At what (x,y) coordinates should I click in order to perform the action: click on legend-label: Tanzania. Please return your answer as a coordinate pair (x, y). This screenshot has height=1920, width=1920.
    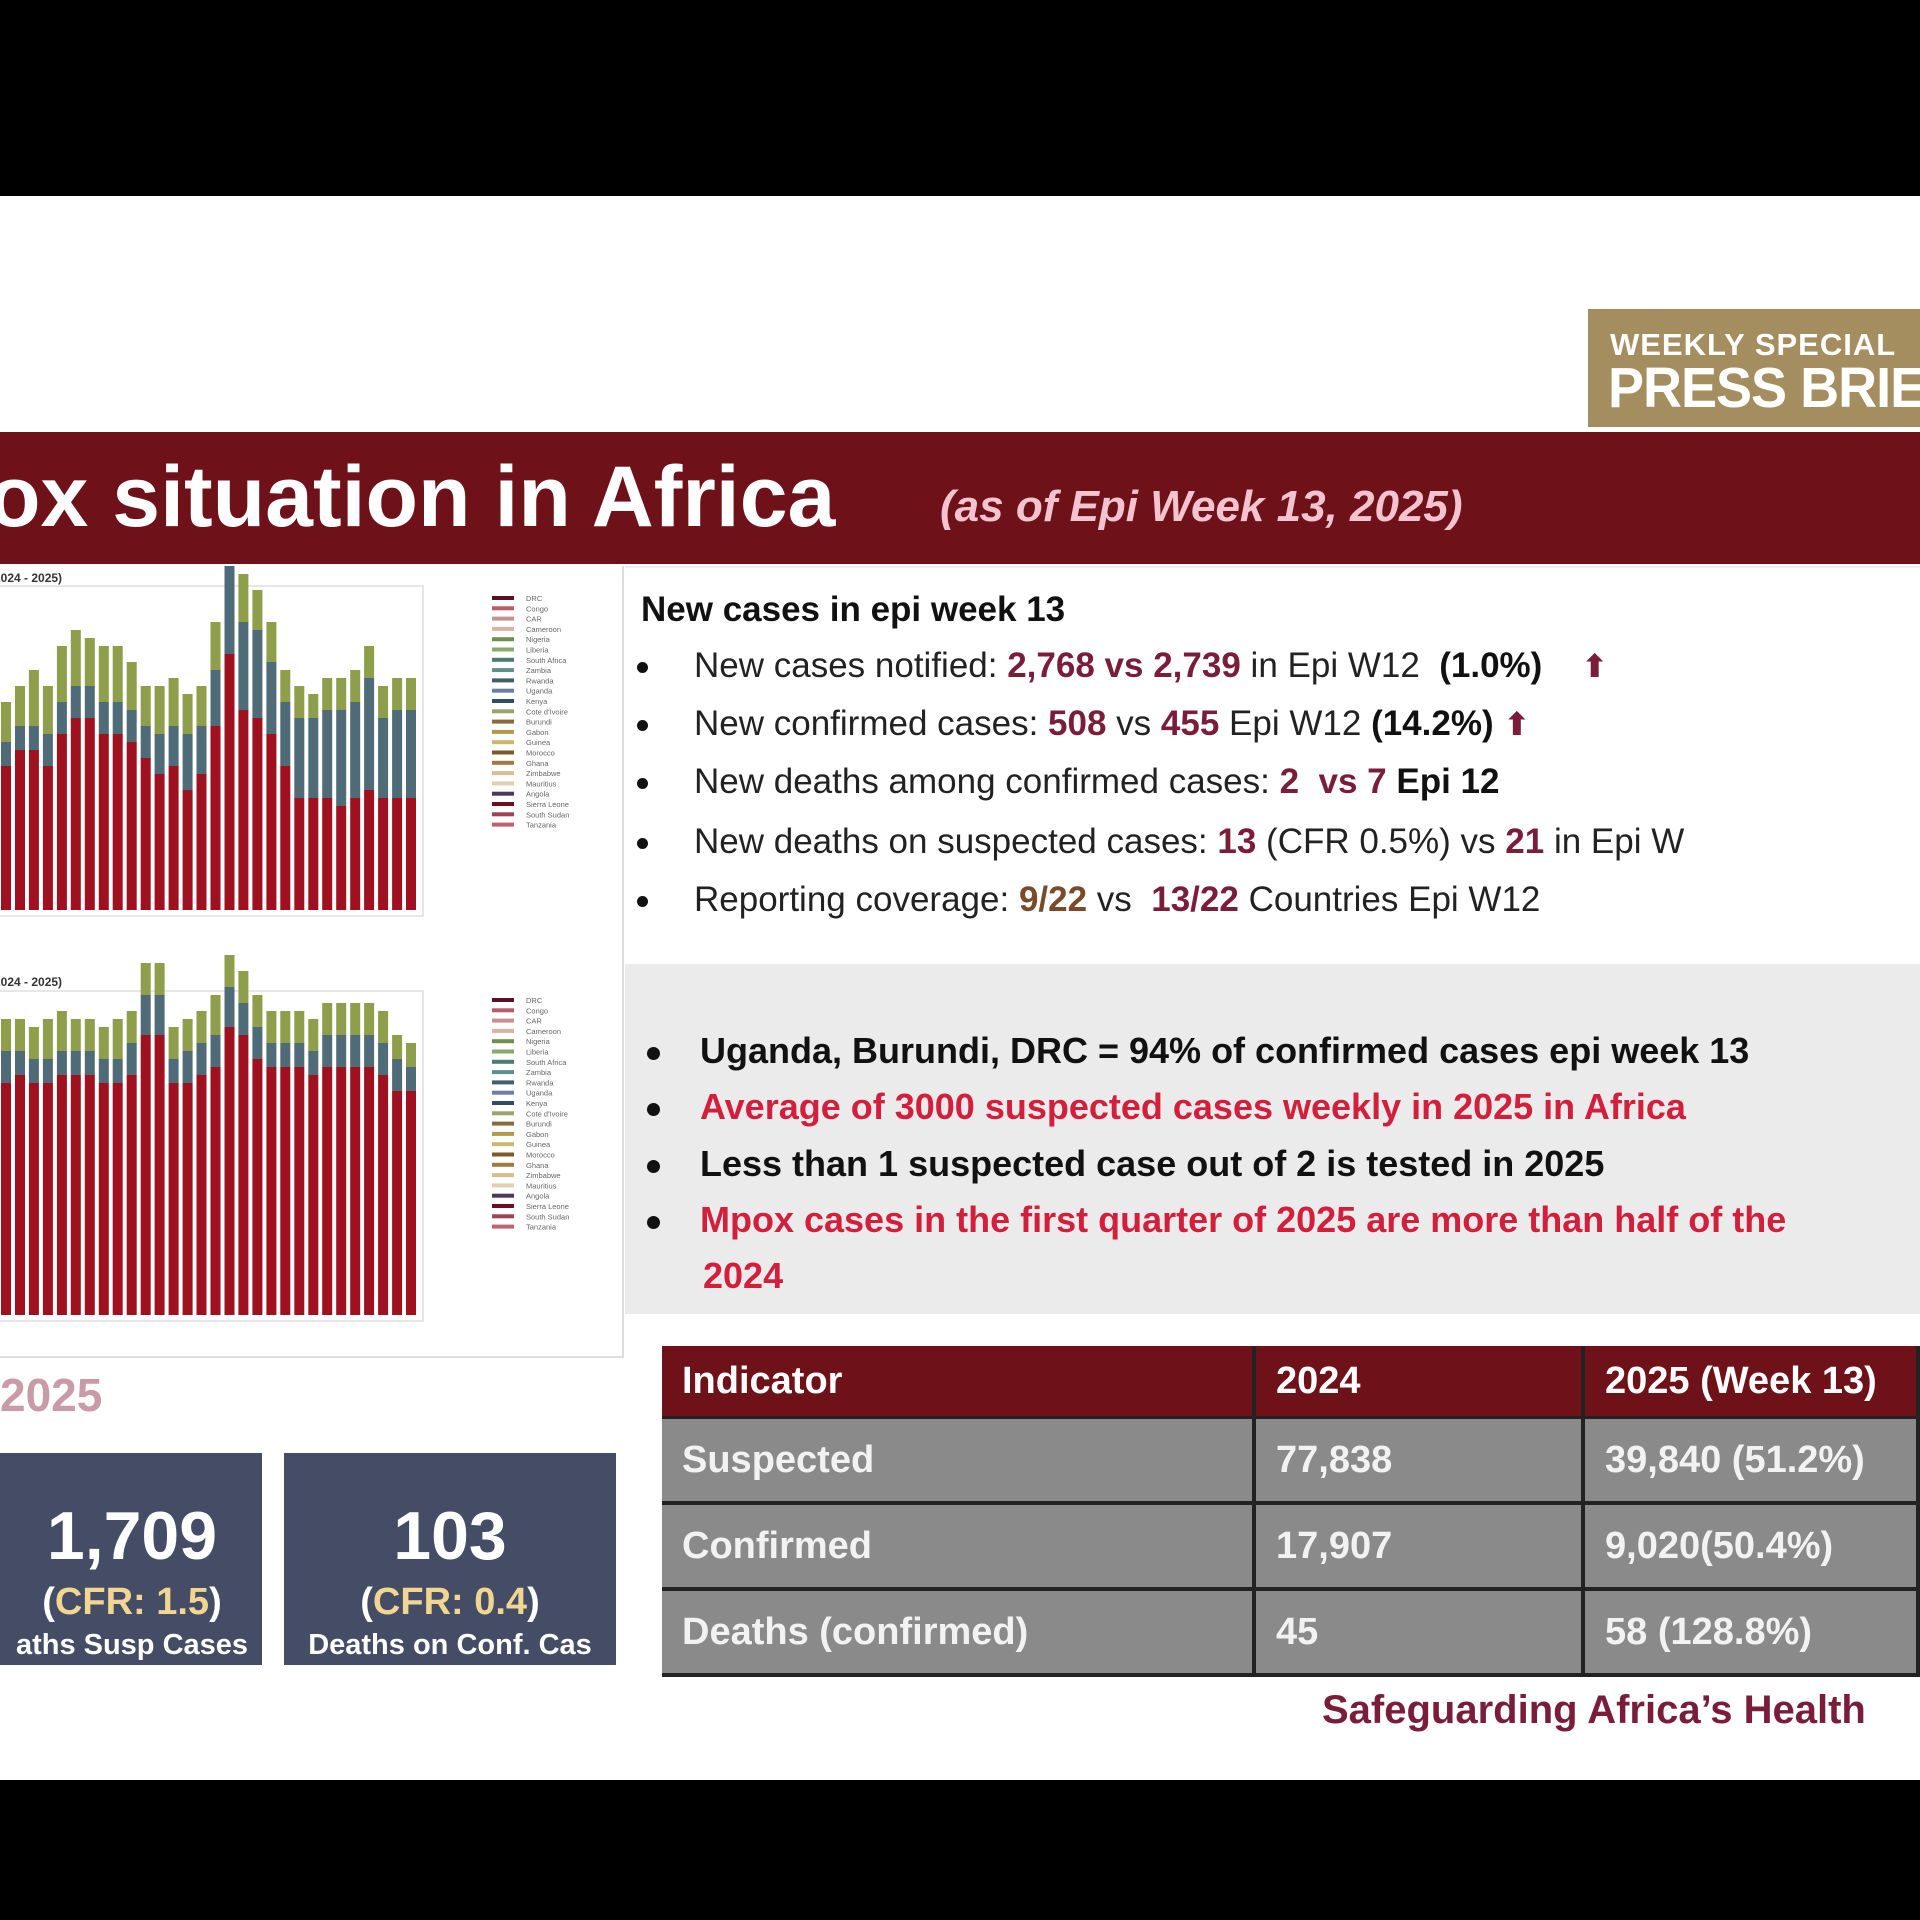
    Looking at the image, I should click on (541, 825).